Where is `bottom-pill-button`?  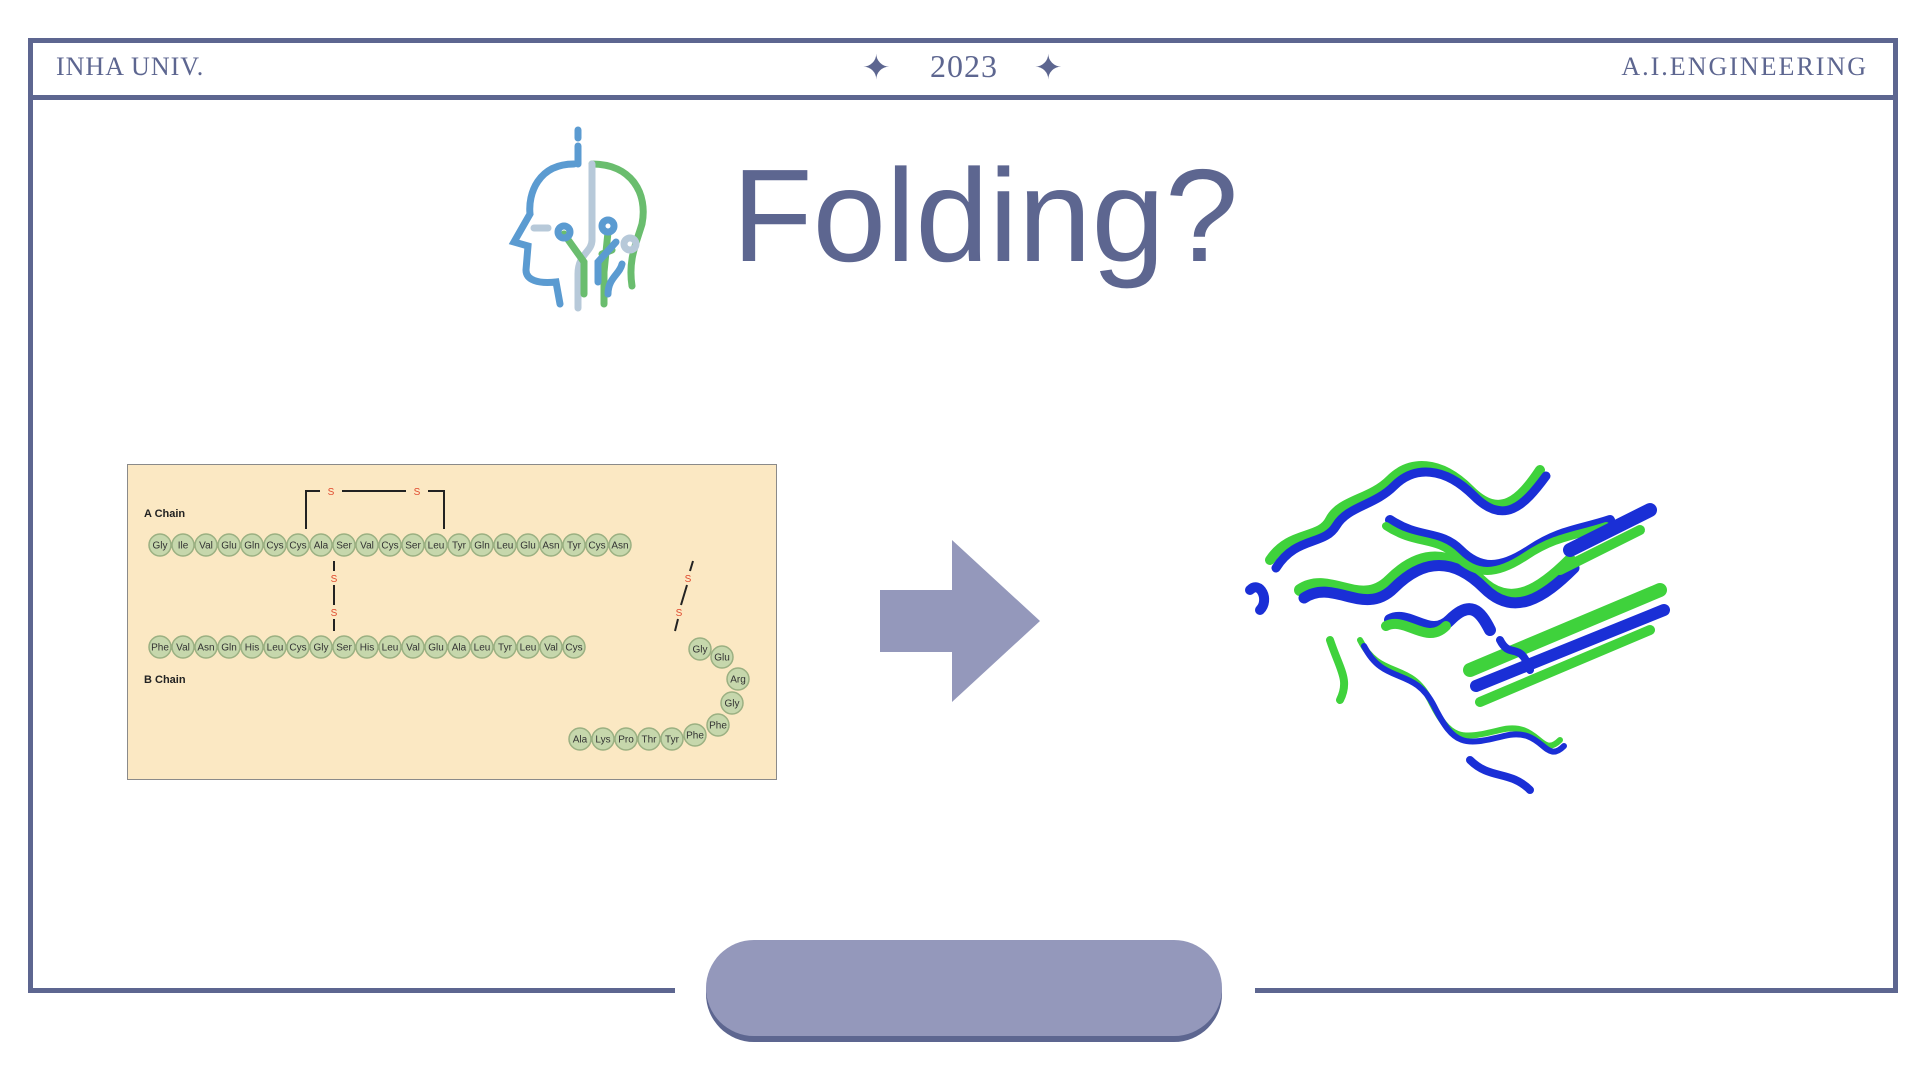 bottom-pill-button is located at coordinates (964, 988).